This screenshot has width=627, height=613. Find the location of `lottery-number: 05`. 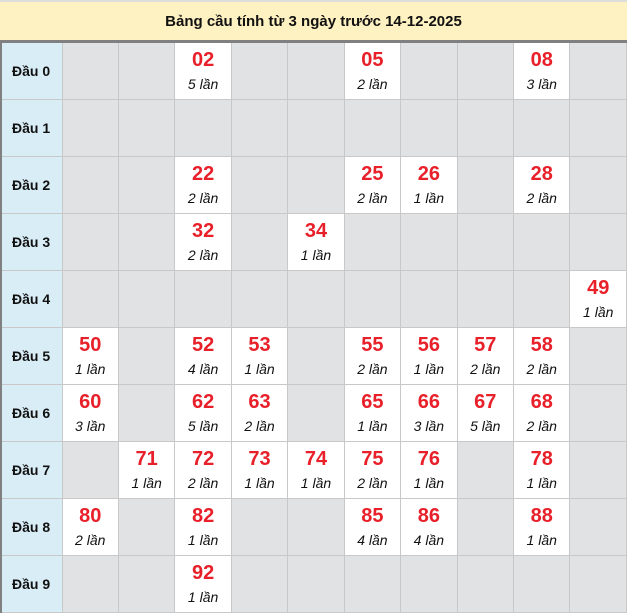

lottery-number: 05 is located at coordinates (372, 60).